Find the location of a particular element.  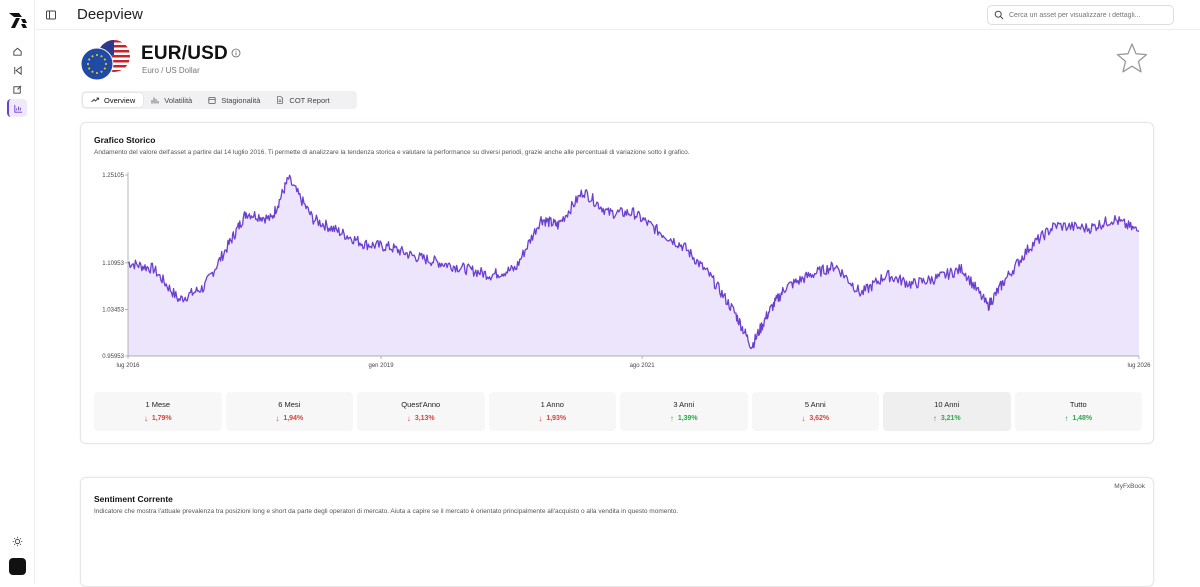

y-tick-label: 1.25105 is located at coordinates (113, 176).